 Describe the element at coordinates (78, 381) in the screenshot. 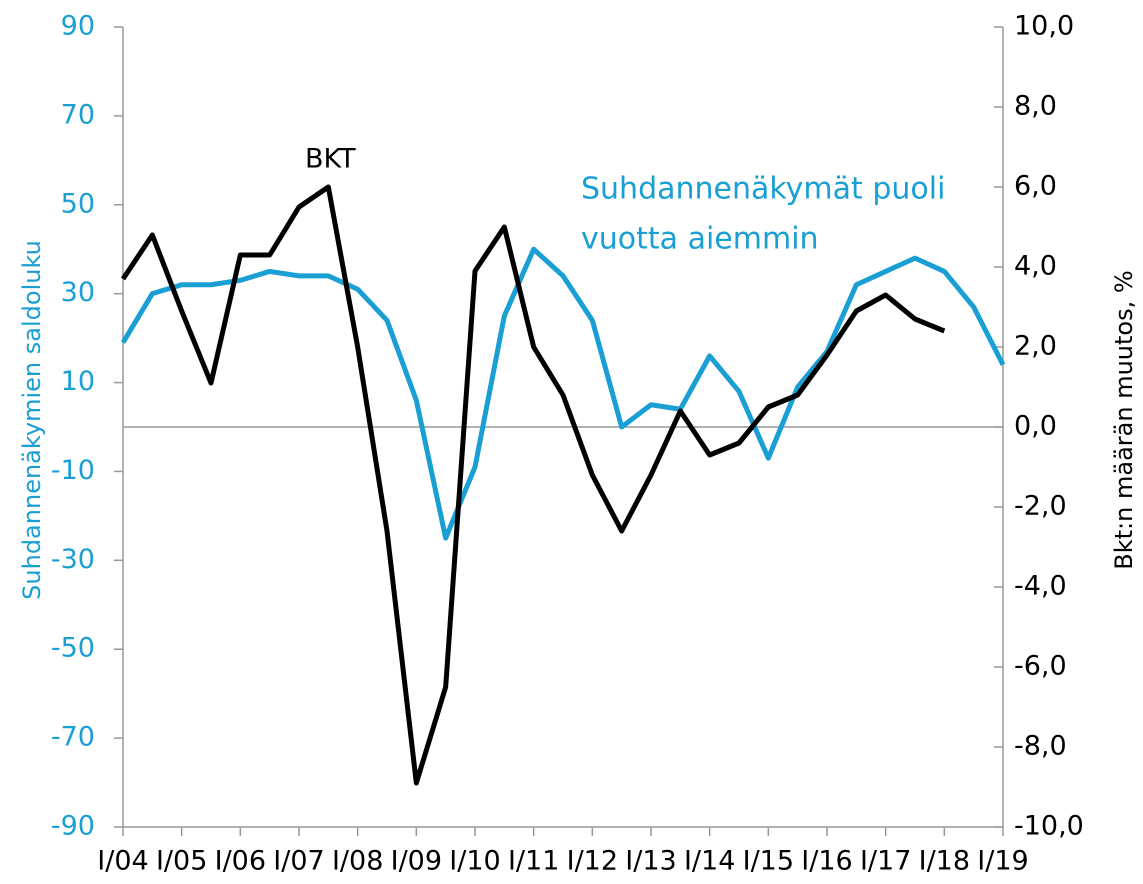

I see `y-tick-label: 10` at that location.